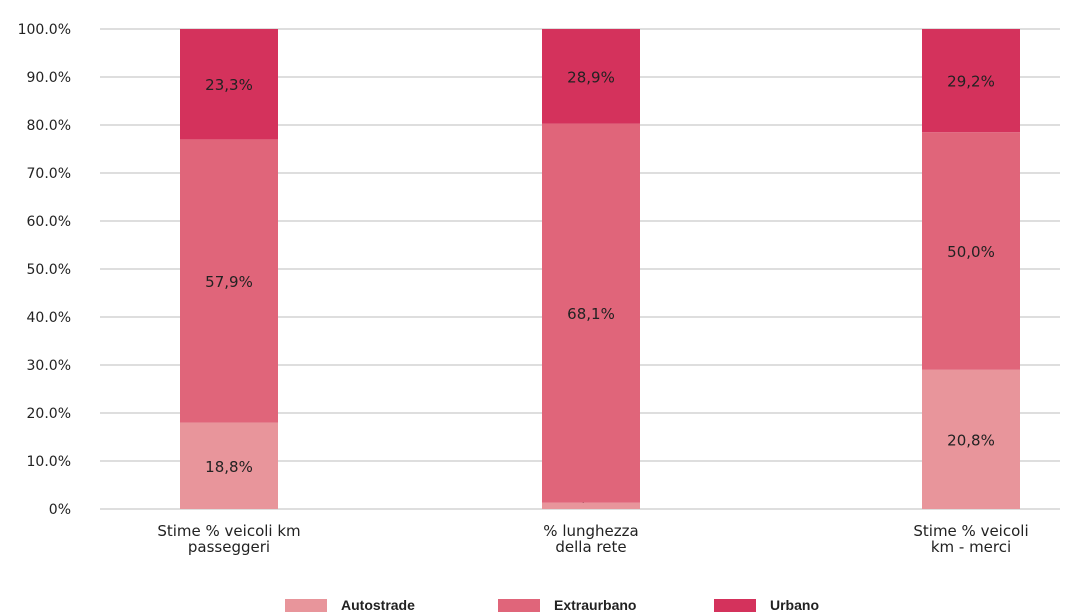 This screenshot has height=615, width=1077. What do you see at coordinates (519, 605) in the screenshot?
I see `legend-swatch-extraurbano` at bounding box center [519, 605].